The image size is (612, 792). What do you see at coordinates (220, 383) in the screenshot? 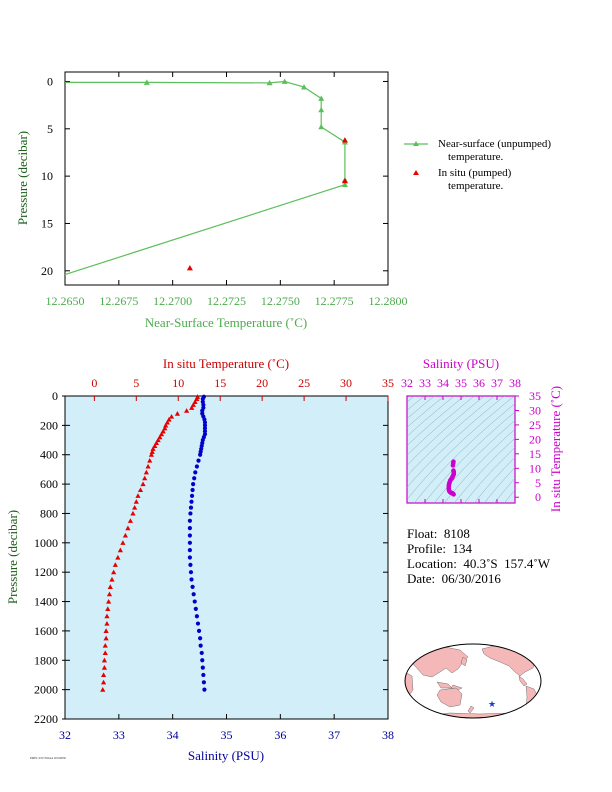
I see `temperature-tick-label: 15` at bounding box center [220, 383].